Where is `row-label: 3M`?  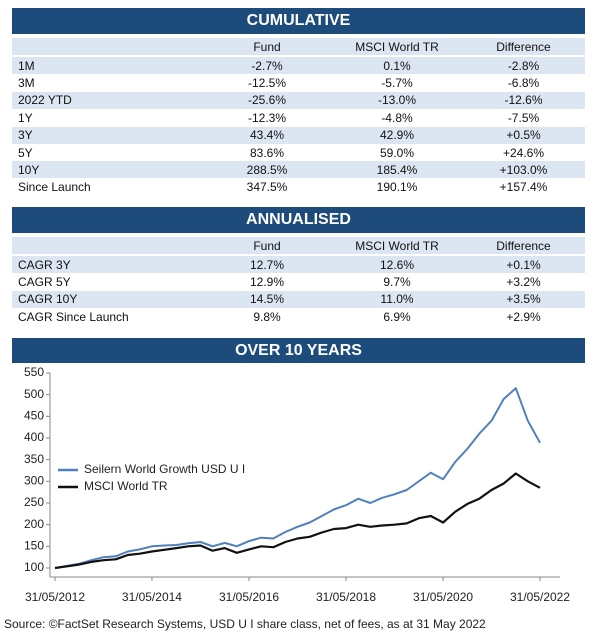
row-label: 3M is located at coordinates (26, 82).